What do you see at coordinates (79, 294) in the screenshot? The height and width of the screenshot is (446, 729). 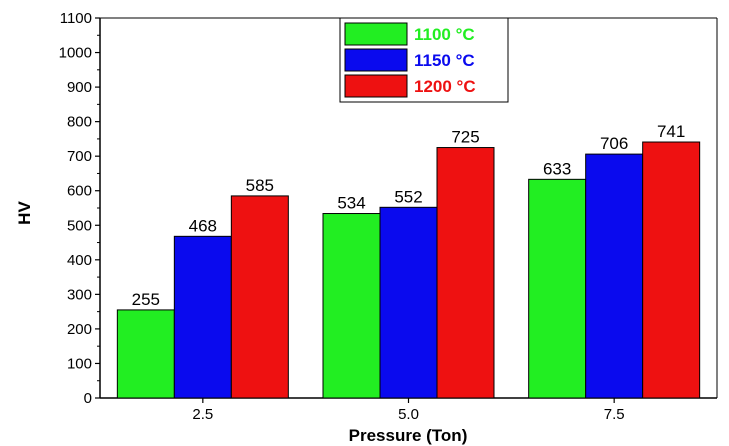 I see `y-tick-label: 300` at bounding box center [79, 294].